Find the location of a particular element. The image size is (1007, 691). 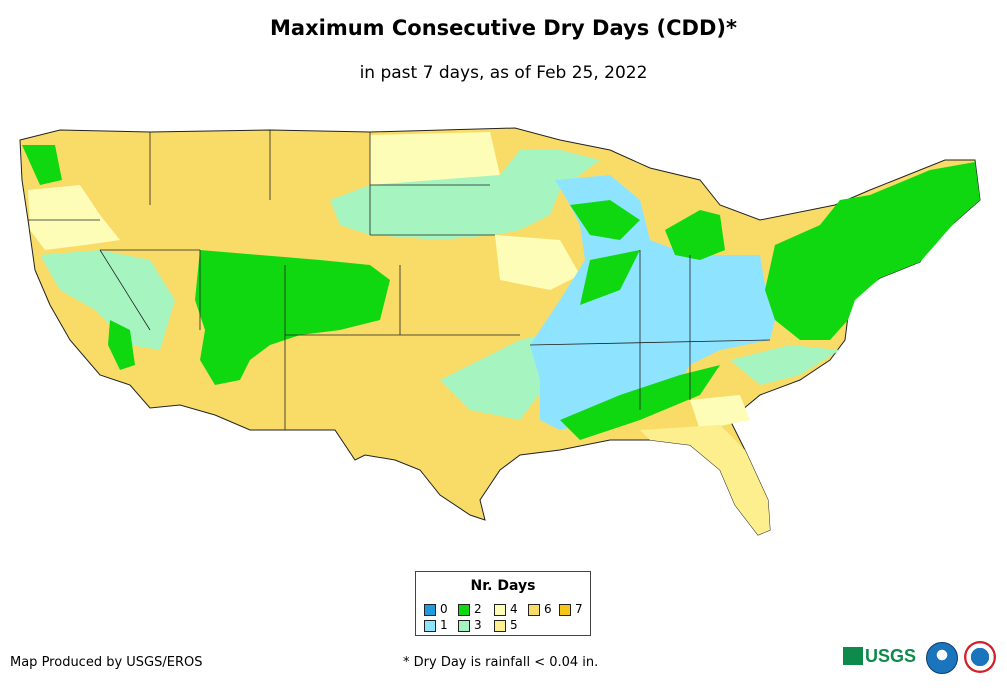

legend-item-4: 4 is located at coordinates (506, 609).